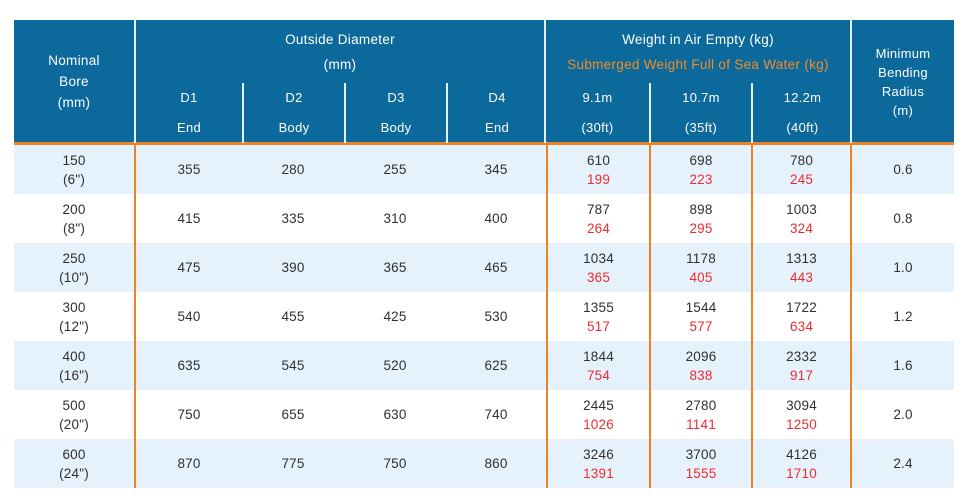 Image resolution: width=978 pixels, height=500 pixels. What do you see at coordinates (293, 414) in the screenshot?
I see `cell-d2-body: 655` at bounding box center [293, 414].